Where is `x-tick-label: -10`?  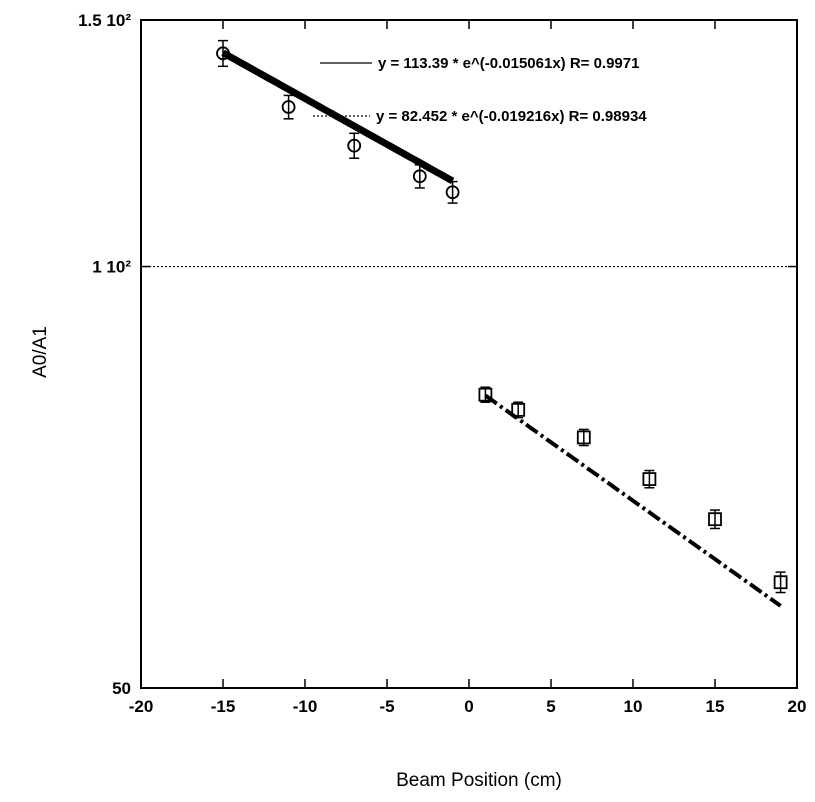 x-tick-label: -10 is located at coordinates (305, 706).